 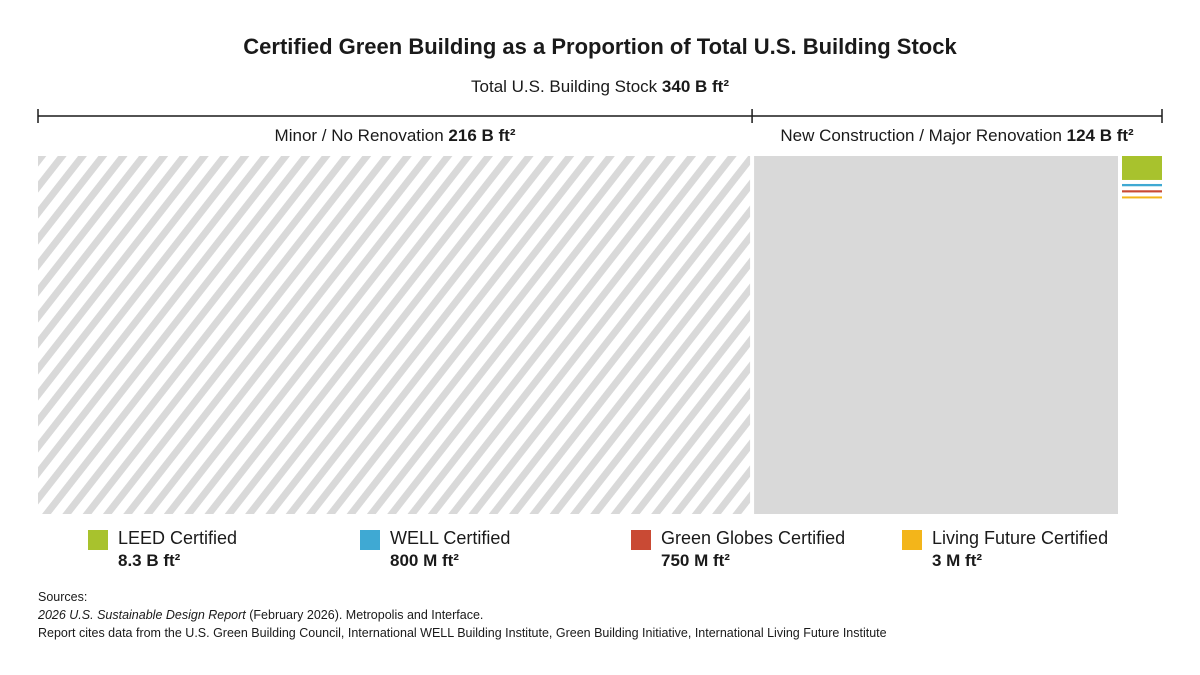 What do you see at coordinates (695, 560) in the screenshot?
I see `legend-value-green-globes: 750 M ft²` at bounding box center [695, 560].